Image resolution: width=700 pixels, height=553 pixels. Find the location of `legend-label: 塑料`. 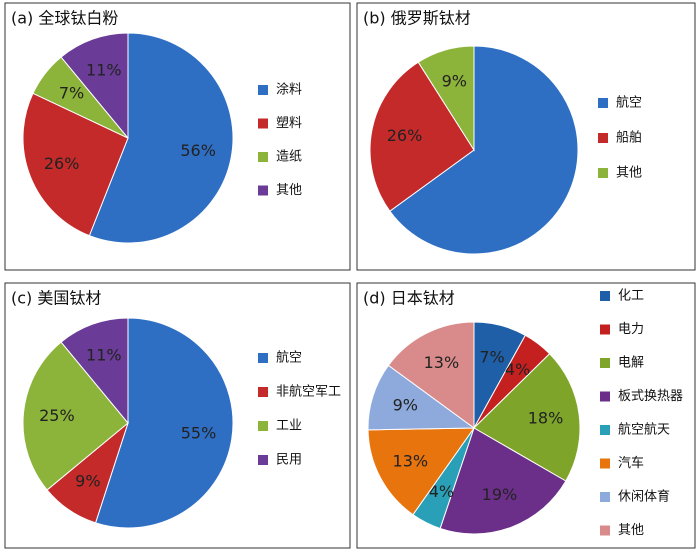

legend-label: 塑料 is located at coordinates (289, 123).